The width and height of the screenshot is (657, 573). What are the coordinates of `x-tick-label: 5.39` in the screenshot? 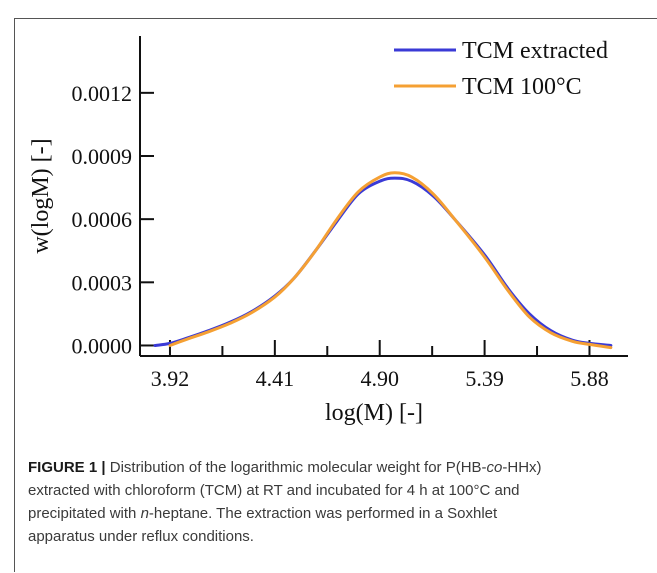 It's located at (484, 378).